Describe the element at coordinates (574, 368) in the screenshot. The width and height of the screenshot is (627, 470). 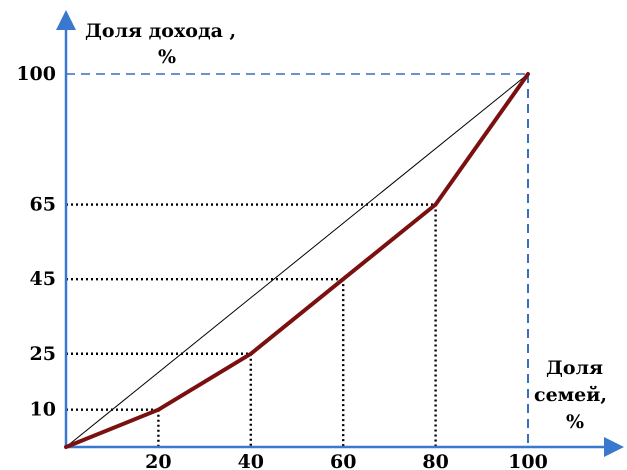
I see `x-axis-label-line1: Доля` at that location.